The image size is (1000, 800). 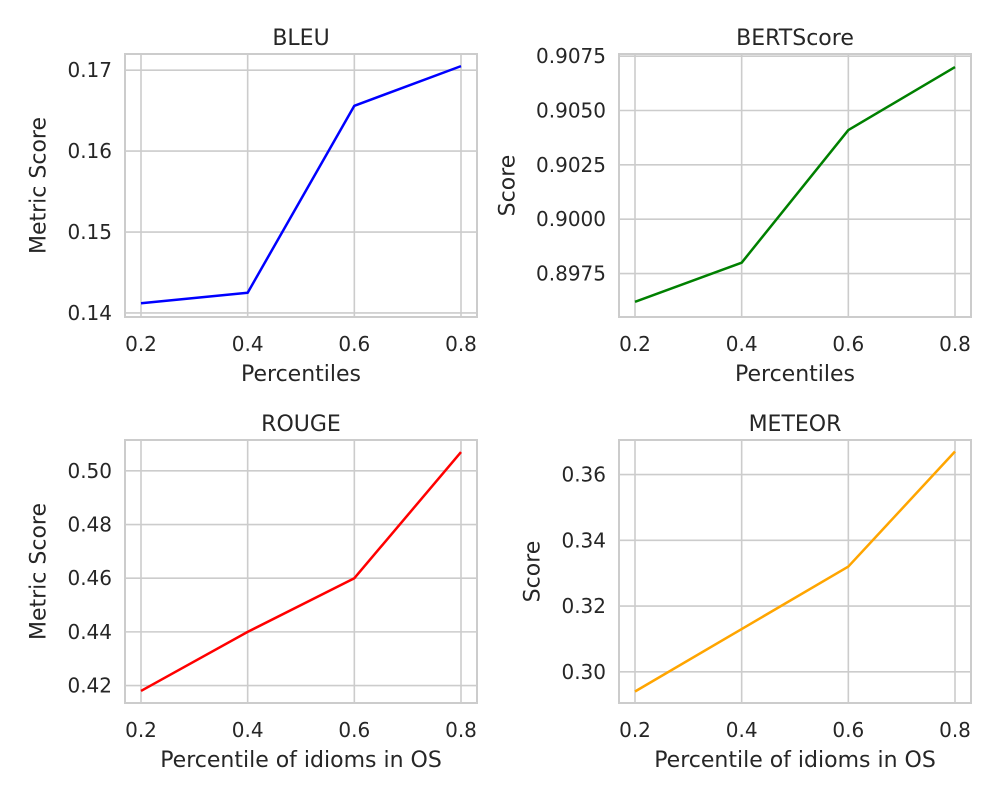 I want to click on bleu-y-tick-label: 0.16, so click(x=89, y=151).